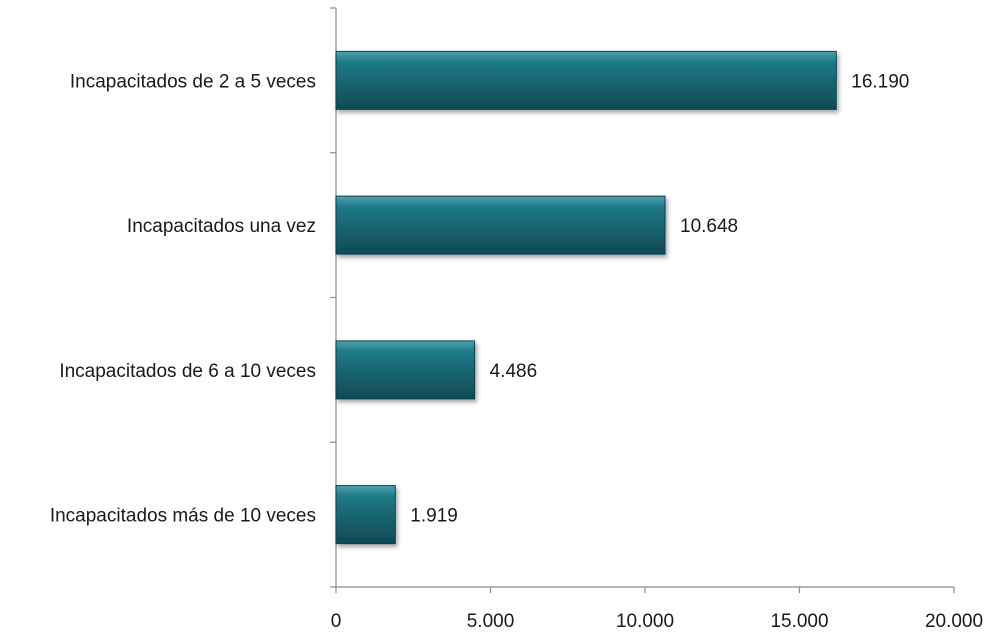 Image resolution: width=995 pixels, height=636 pixels. What do you see at coordinates (514, 371) in the screenshot?
I see `data-label: 4.486` at bounding box center [514, 371].